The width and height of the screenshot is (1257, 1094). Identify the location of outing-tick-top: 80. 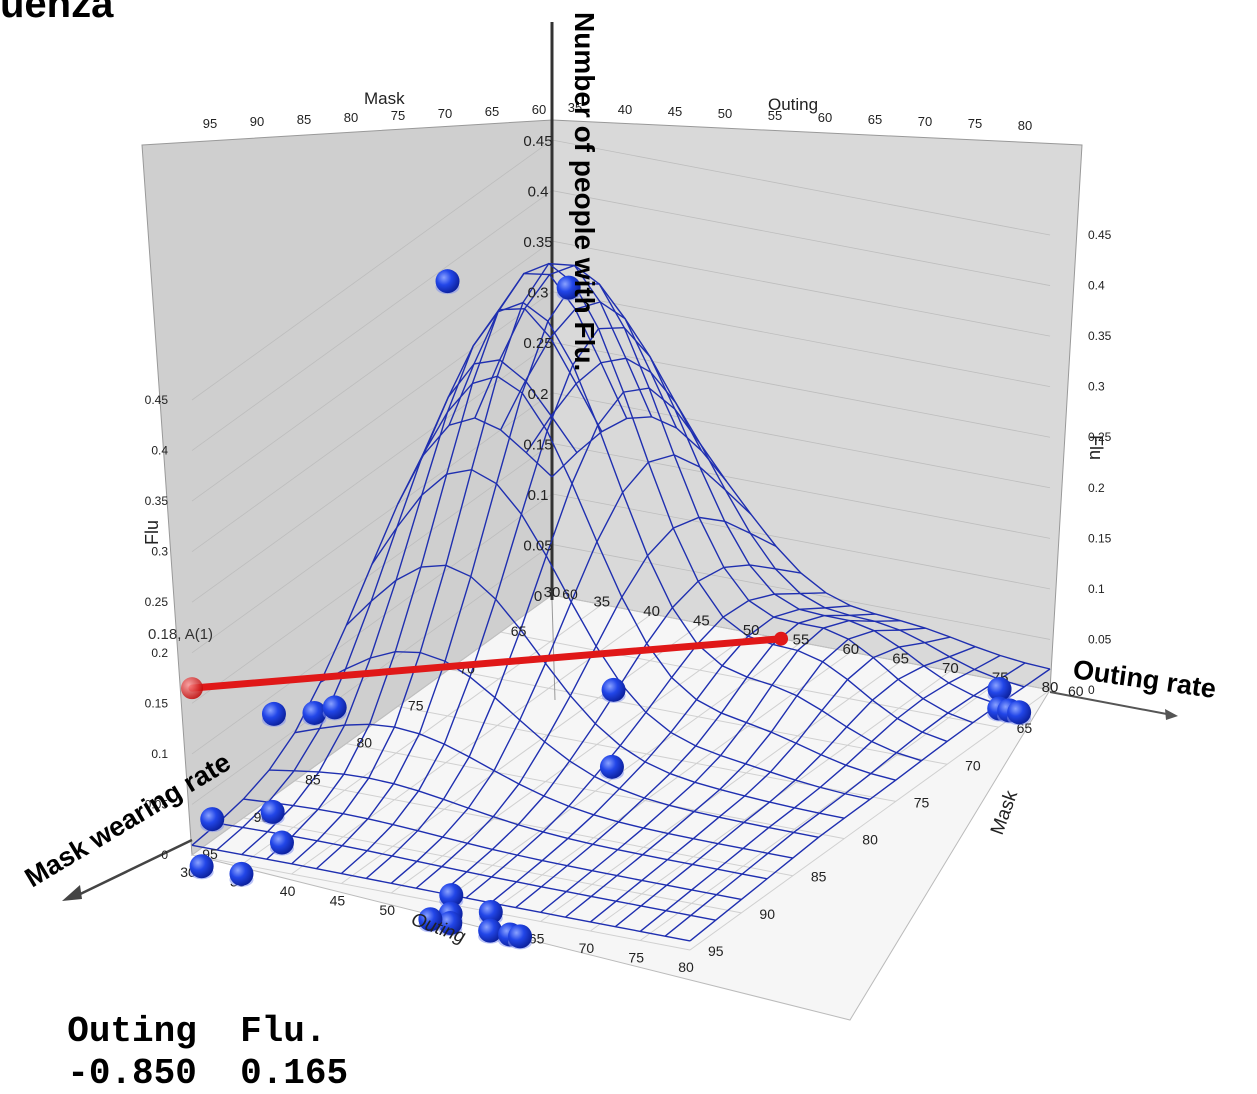
(1025, 125).